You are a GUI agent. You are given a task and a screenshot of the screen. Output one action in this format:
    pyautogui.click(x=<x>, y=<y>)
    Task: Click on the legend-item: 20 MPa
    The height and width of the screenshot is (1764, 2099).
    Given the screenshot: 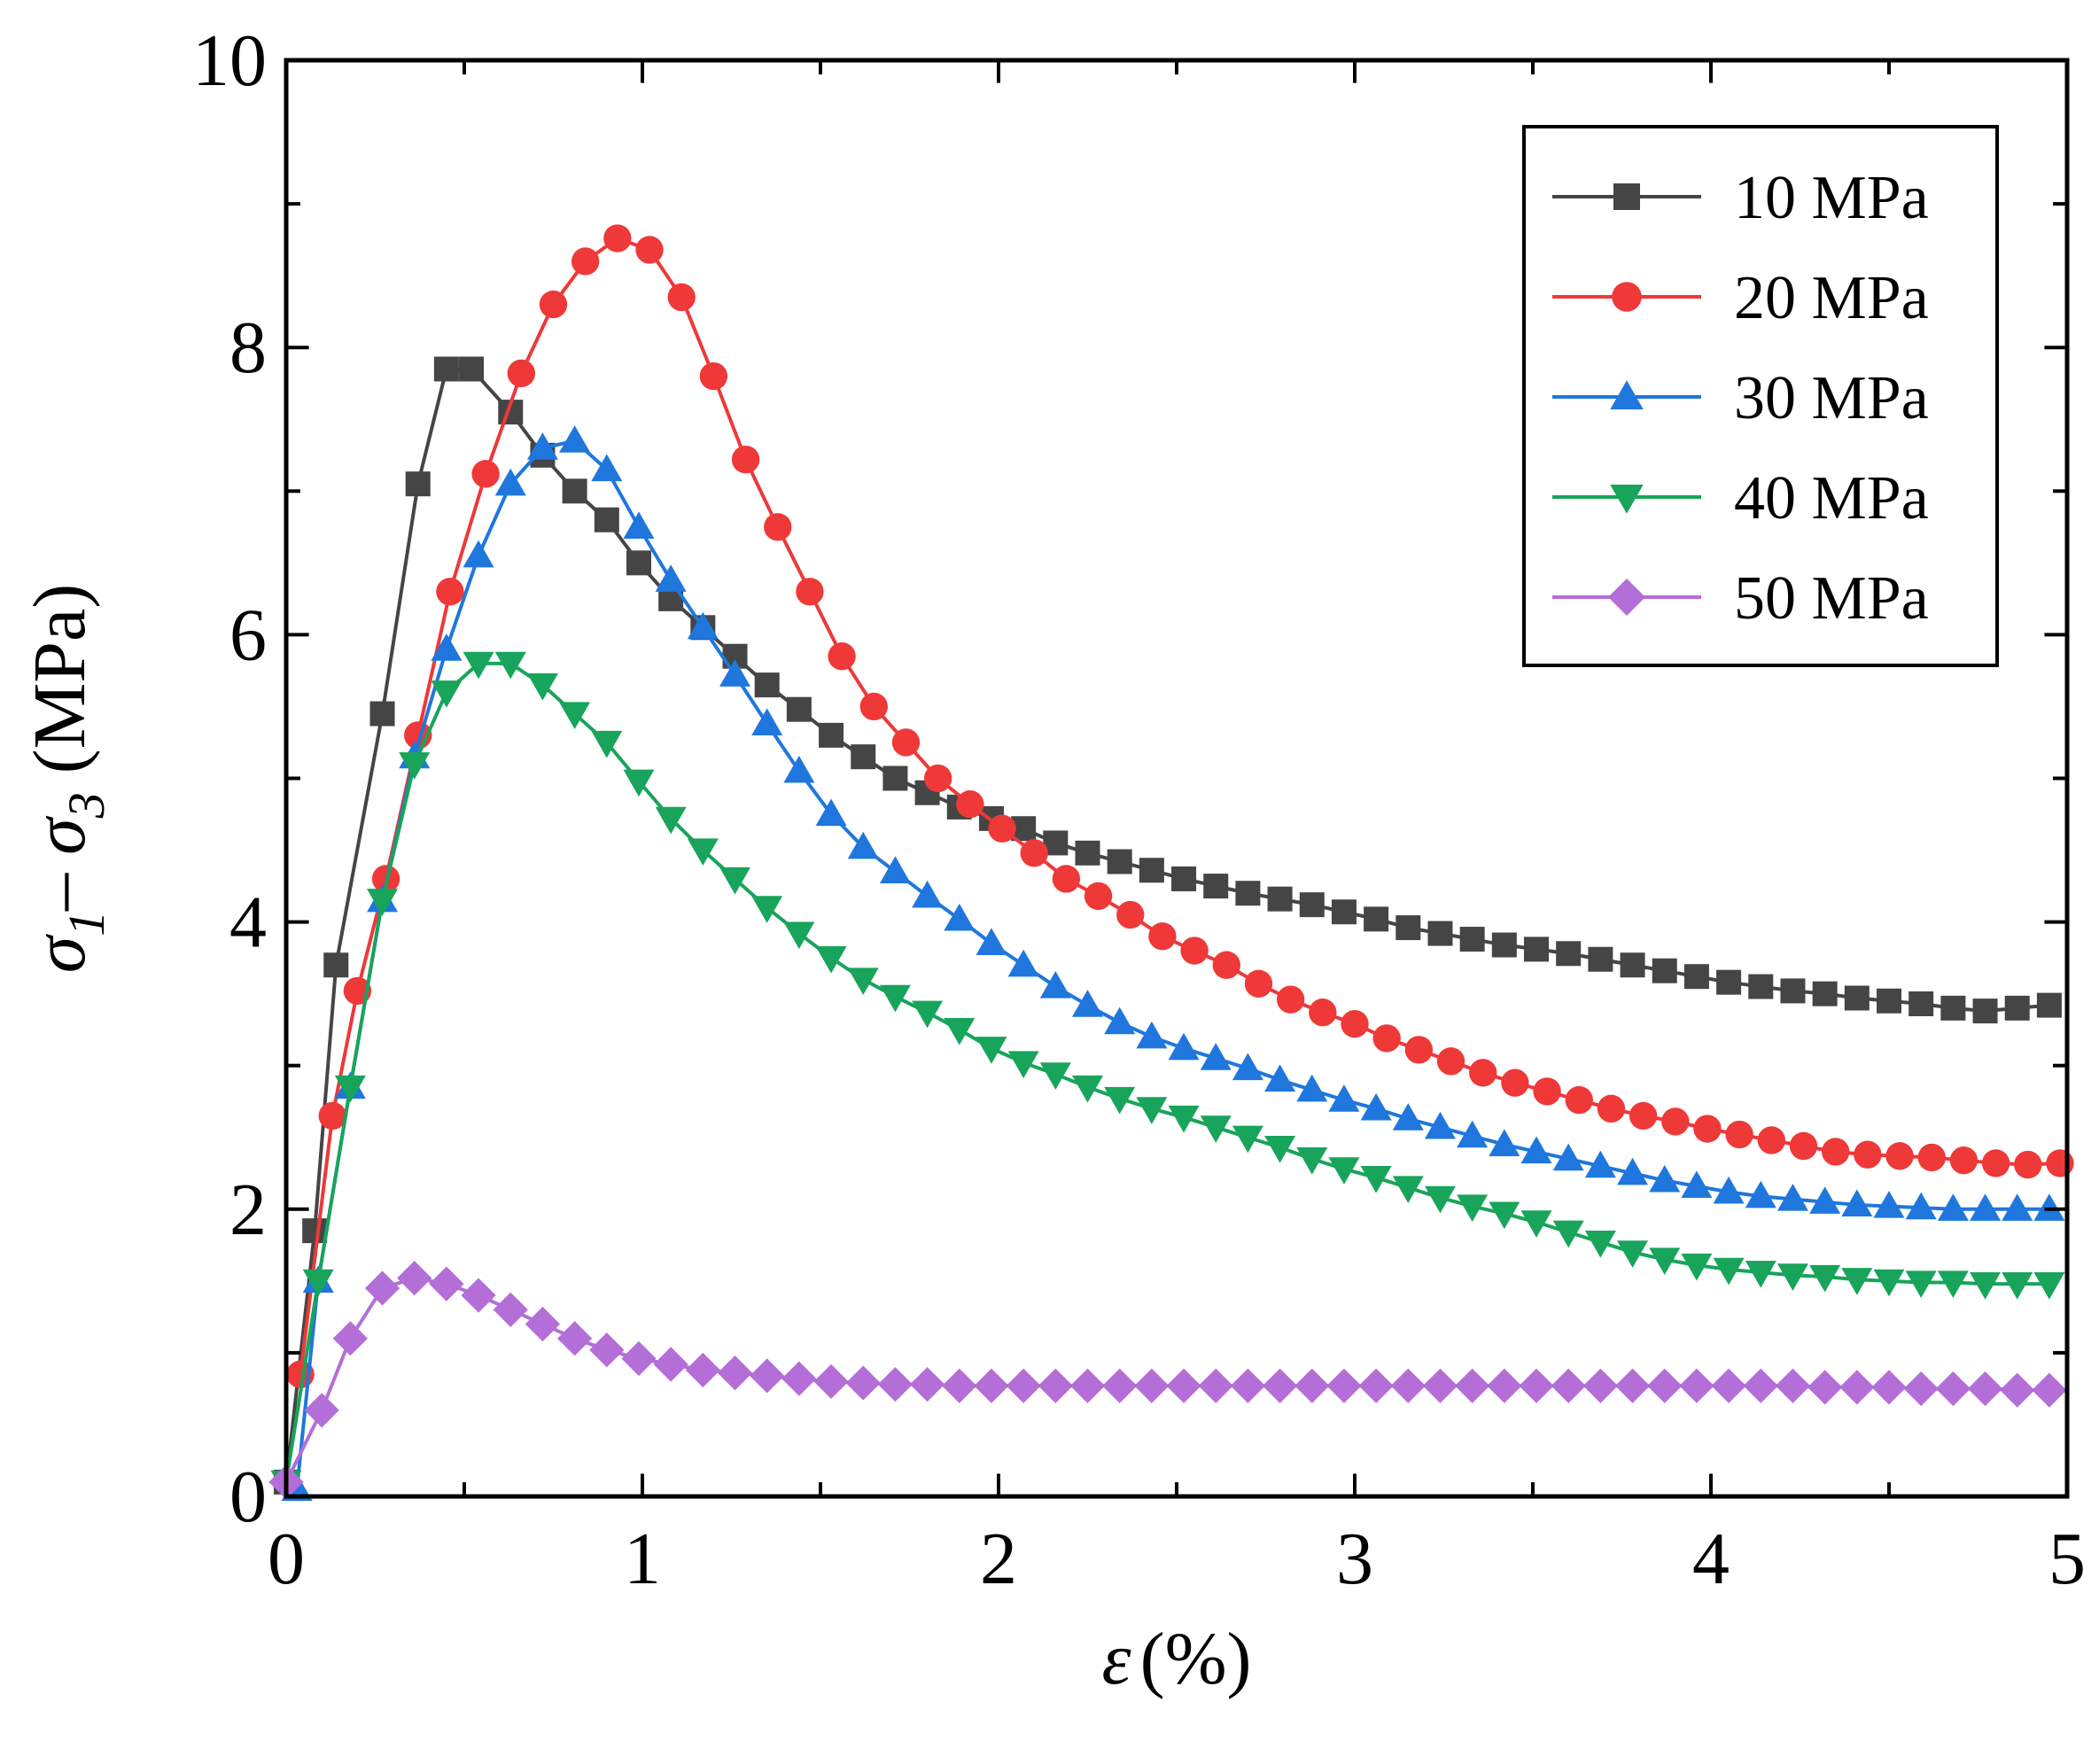 What is the action you would take?
    pyautogui.click(x=1740, y=298)
    